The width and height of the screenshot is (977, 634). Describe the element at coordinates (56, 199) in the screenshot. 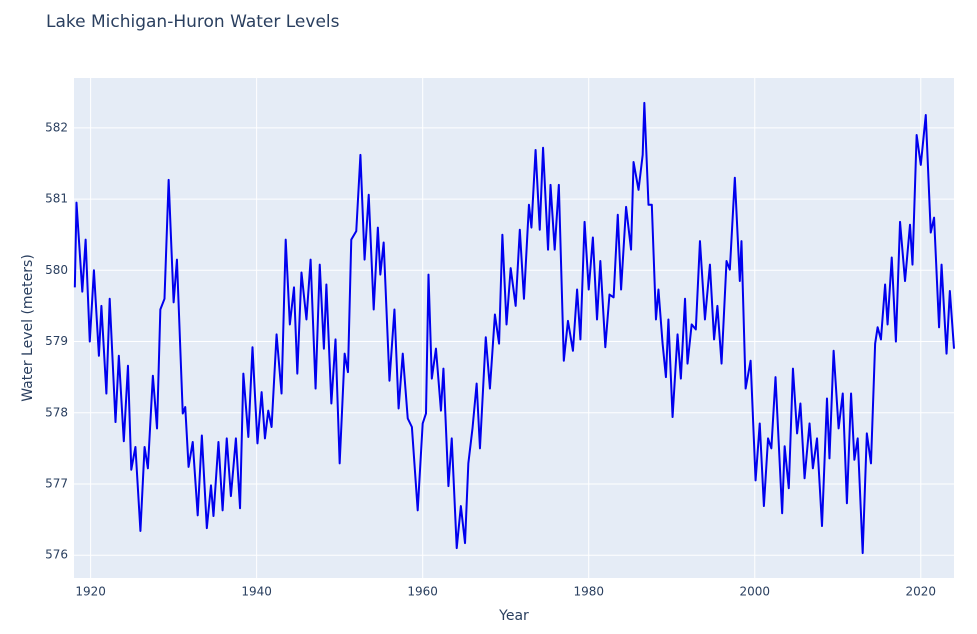

I see `y-tick-label: 581` at that location.